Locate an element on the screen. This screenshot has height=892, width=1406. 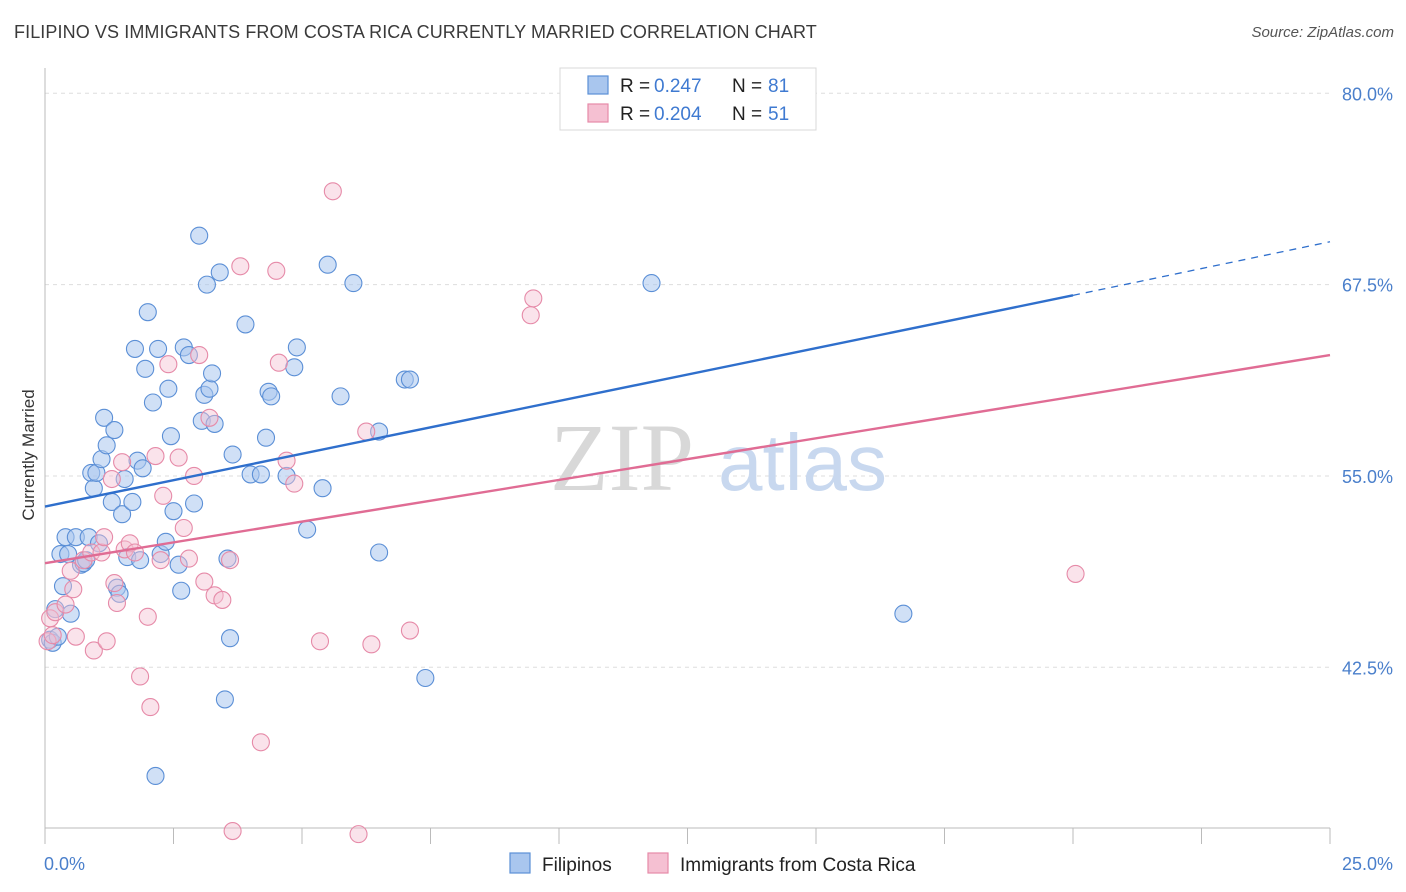
legend-swatch-blue is located at coordinates (598, 85).